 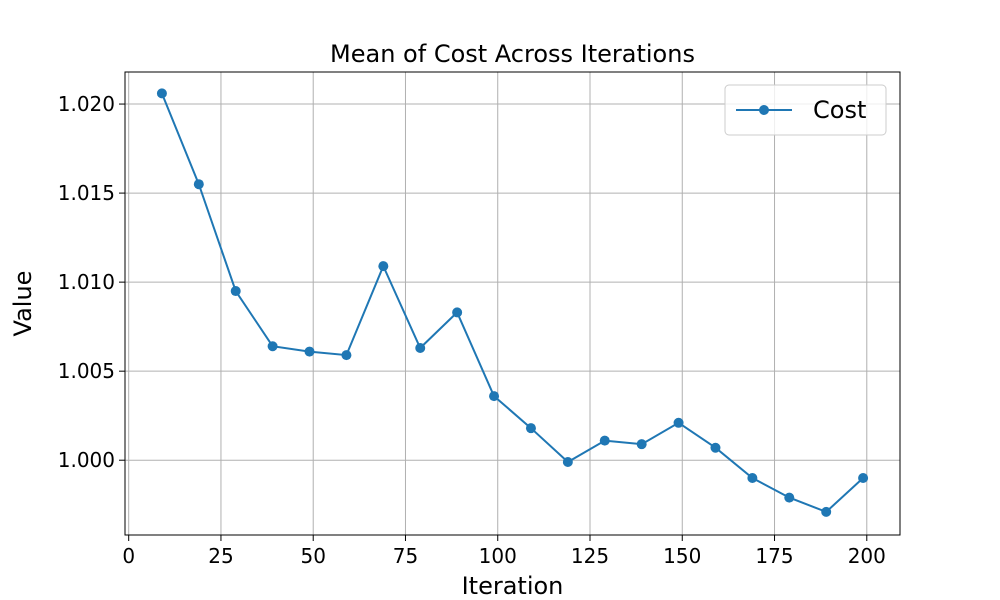 What do you see at coordinates (23, 304) in the screenshot?
I see `y-axis-label: Value` at bounding box center [23, 304].